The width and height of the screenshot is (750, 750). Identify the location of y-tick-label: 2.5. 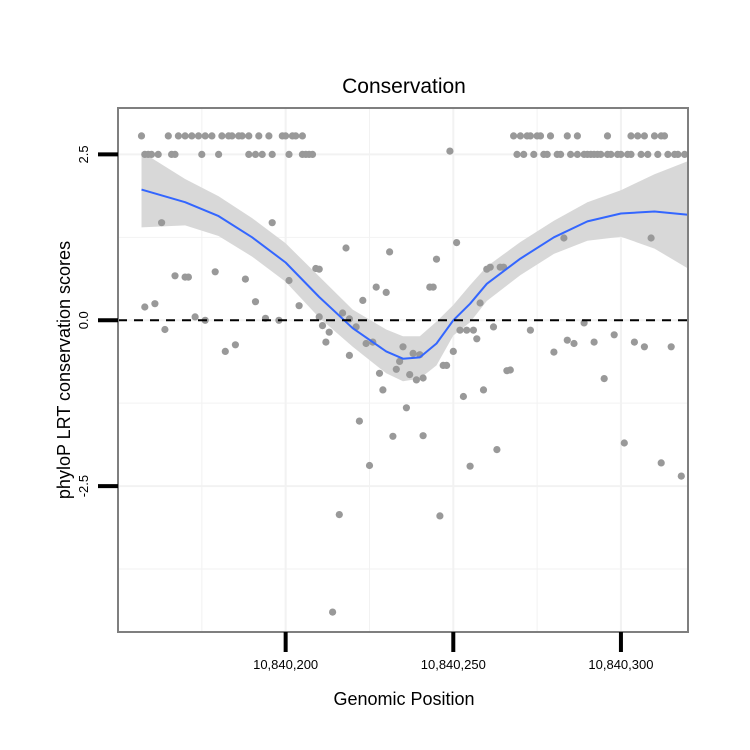
(83, 154).